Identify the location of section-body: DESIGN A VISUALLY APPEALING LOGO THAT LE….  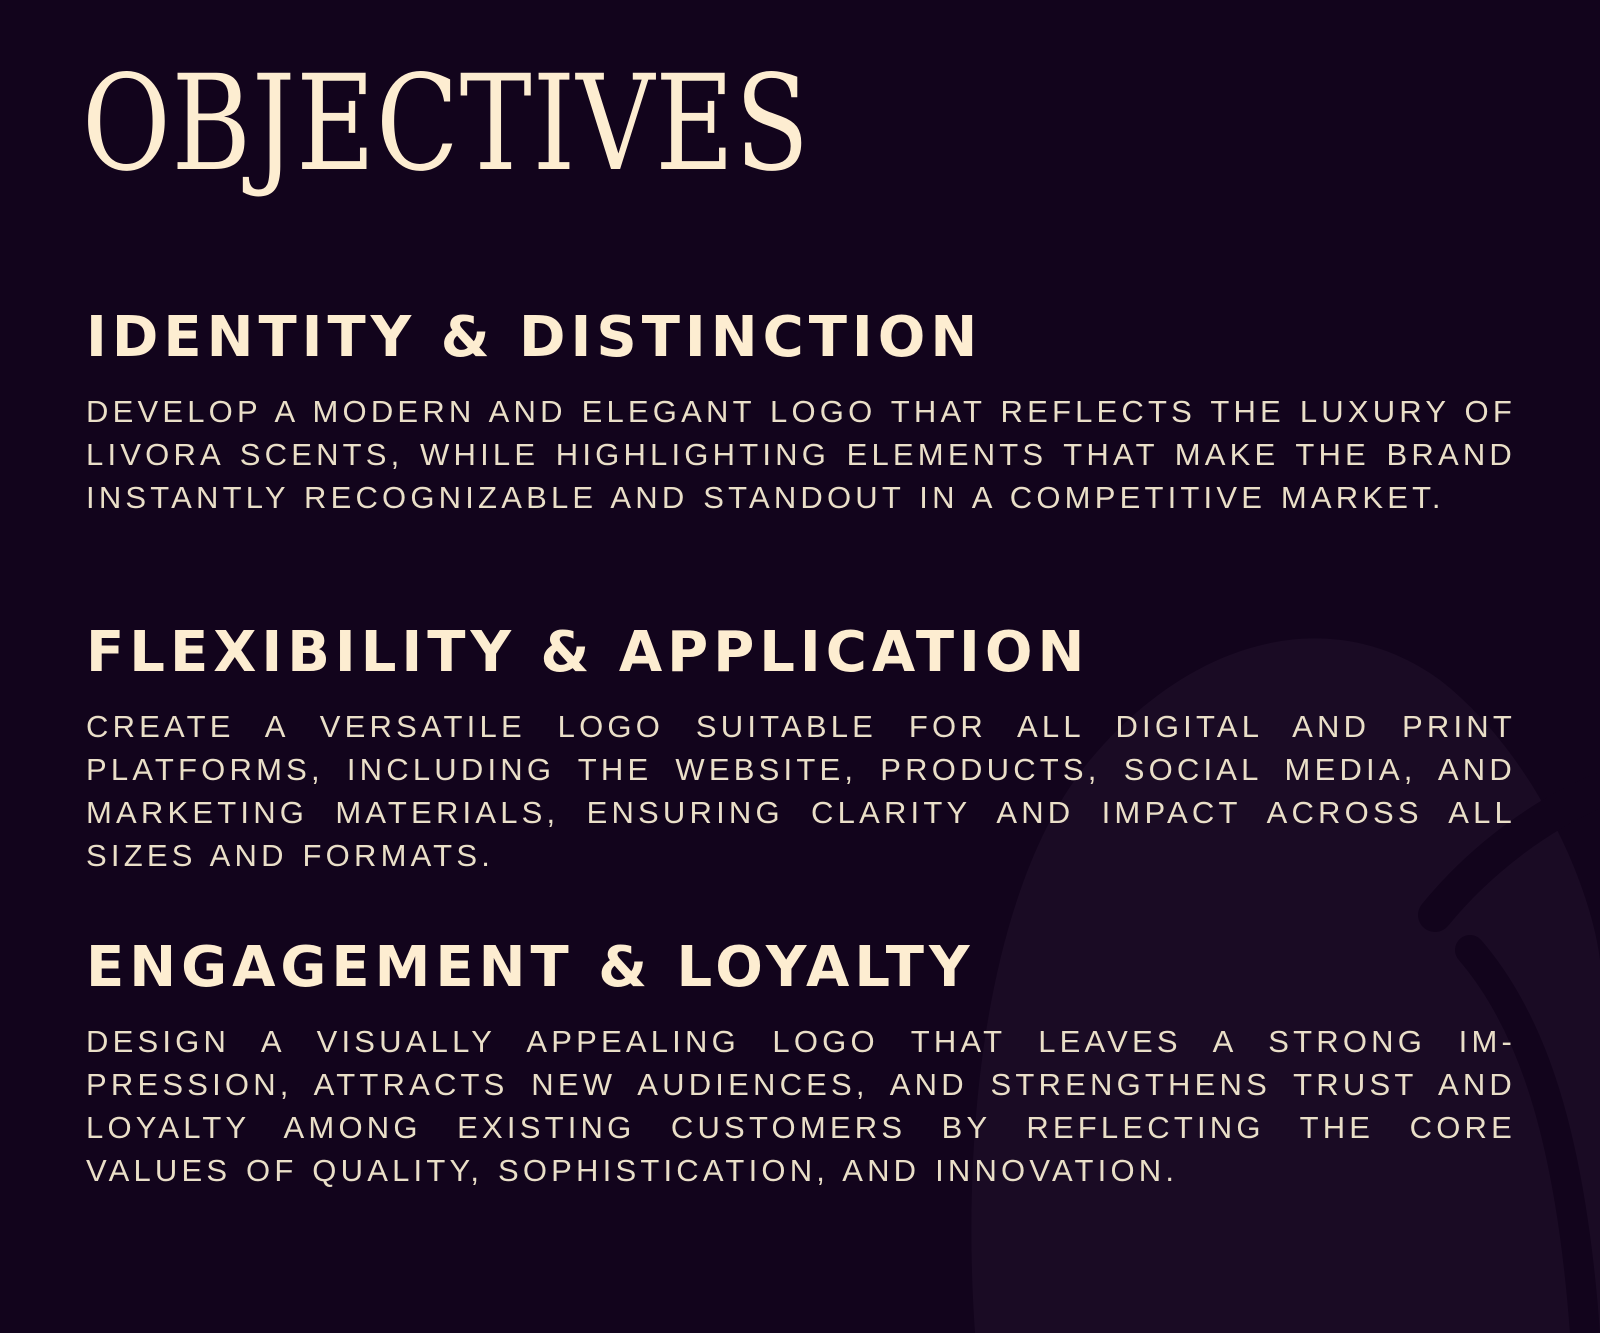
(801, 1106).